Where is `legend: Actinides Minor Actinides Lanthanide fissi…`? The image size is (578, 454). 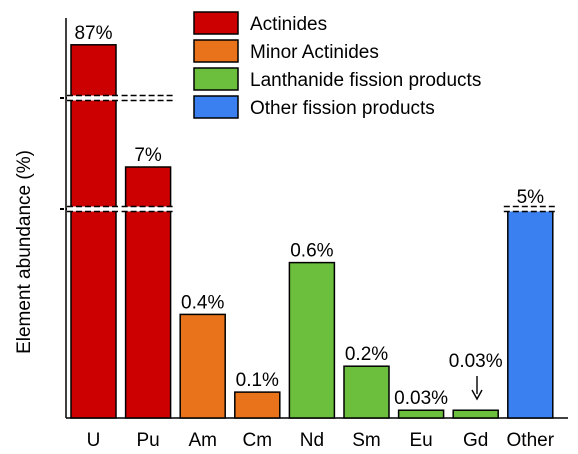
legend: Actinides Minor Actinides Lanthanide fissi… is located at coordinates (337, 65).